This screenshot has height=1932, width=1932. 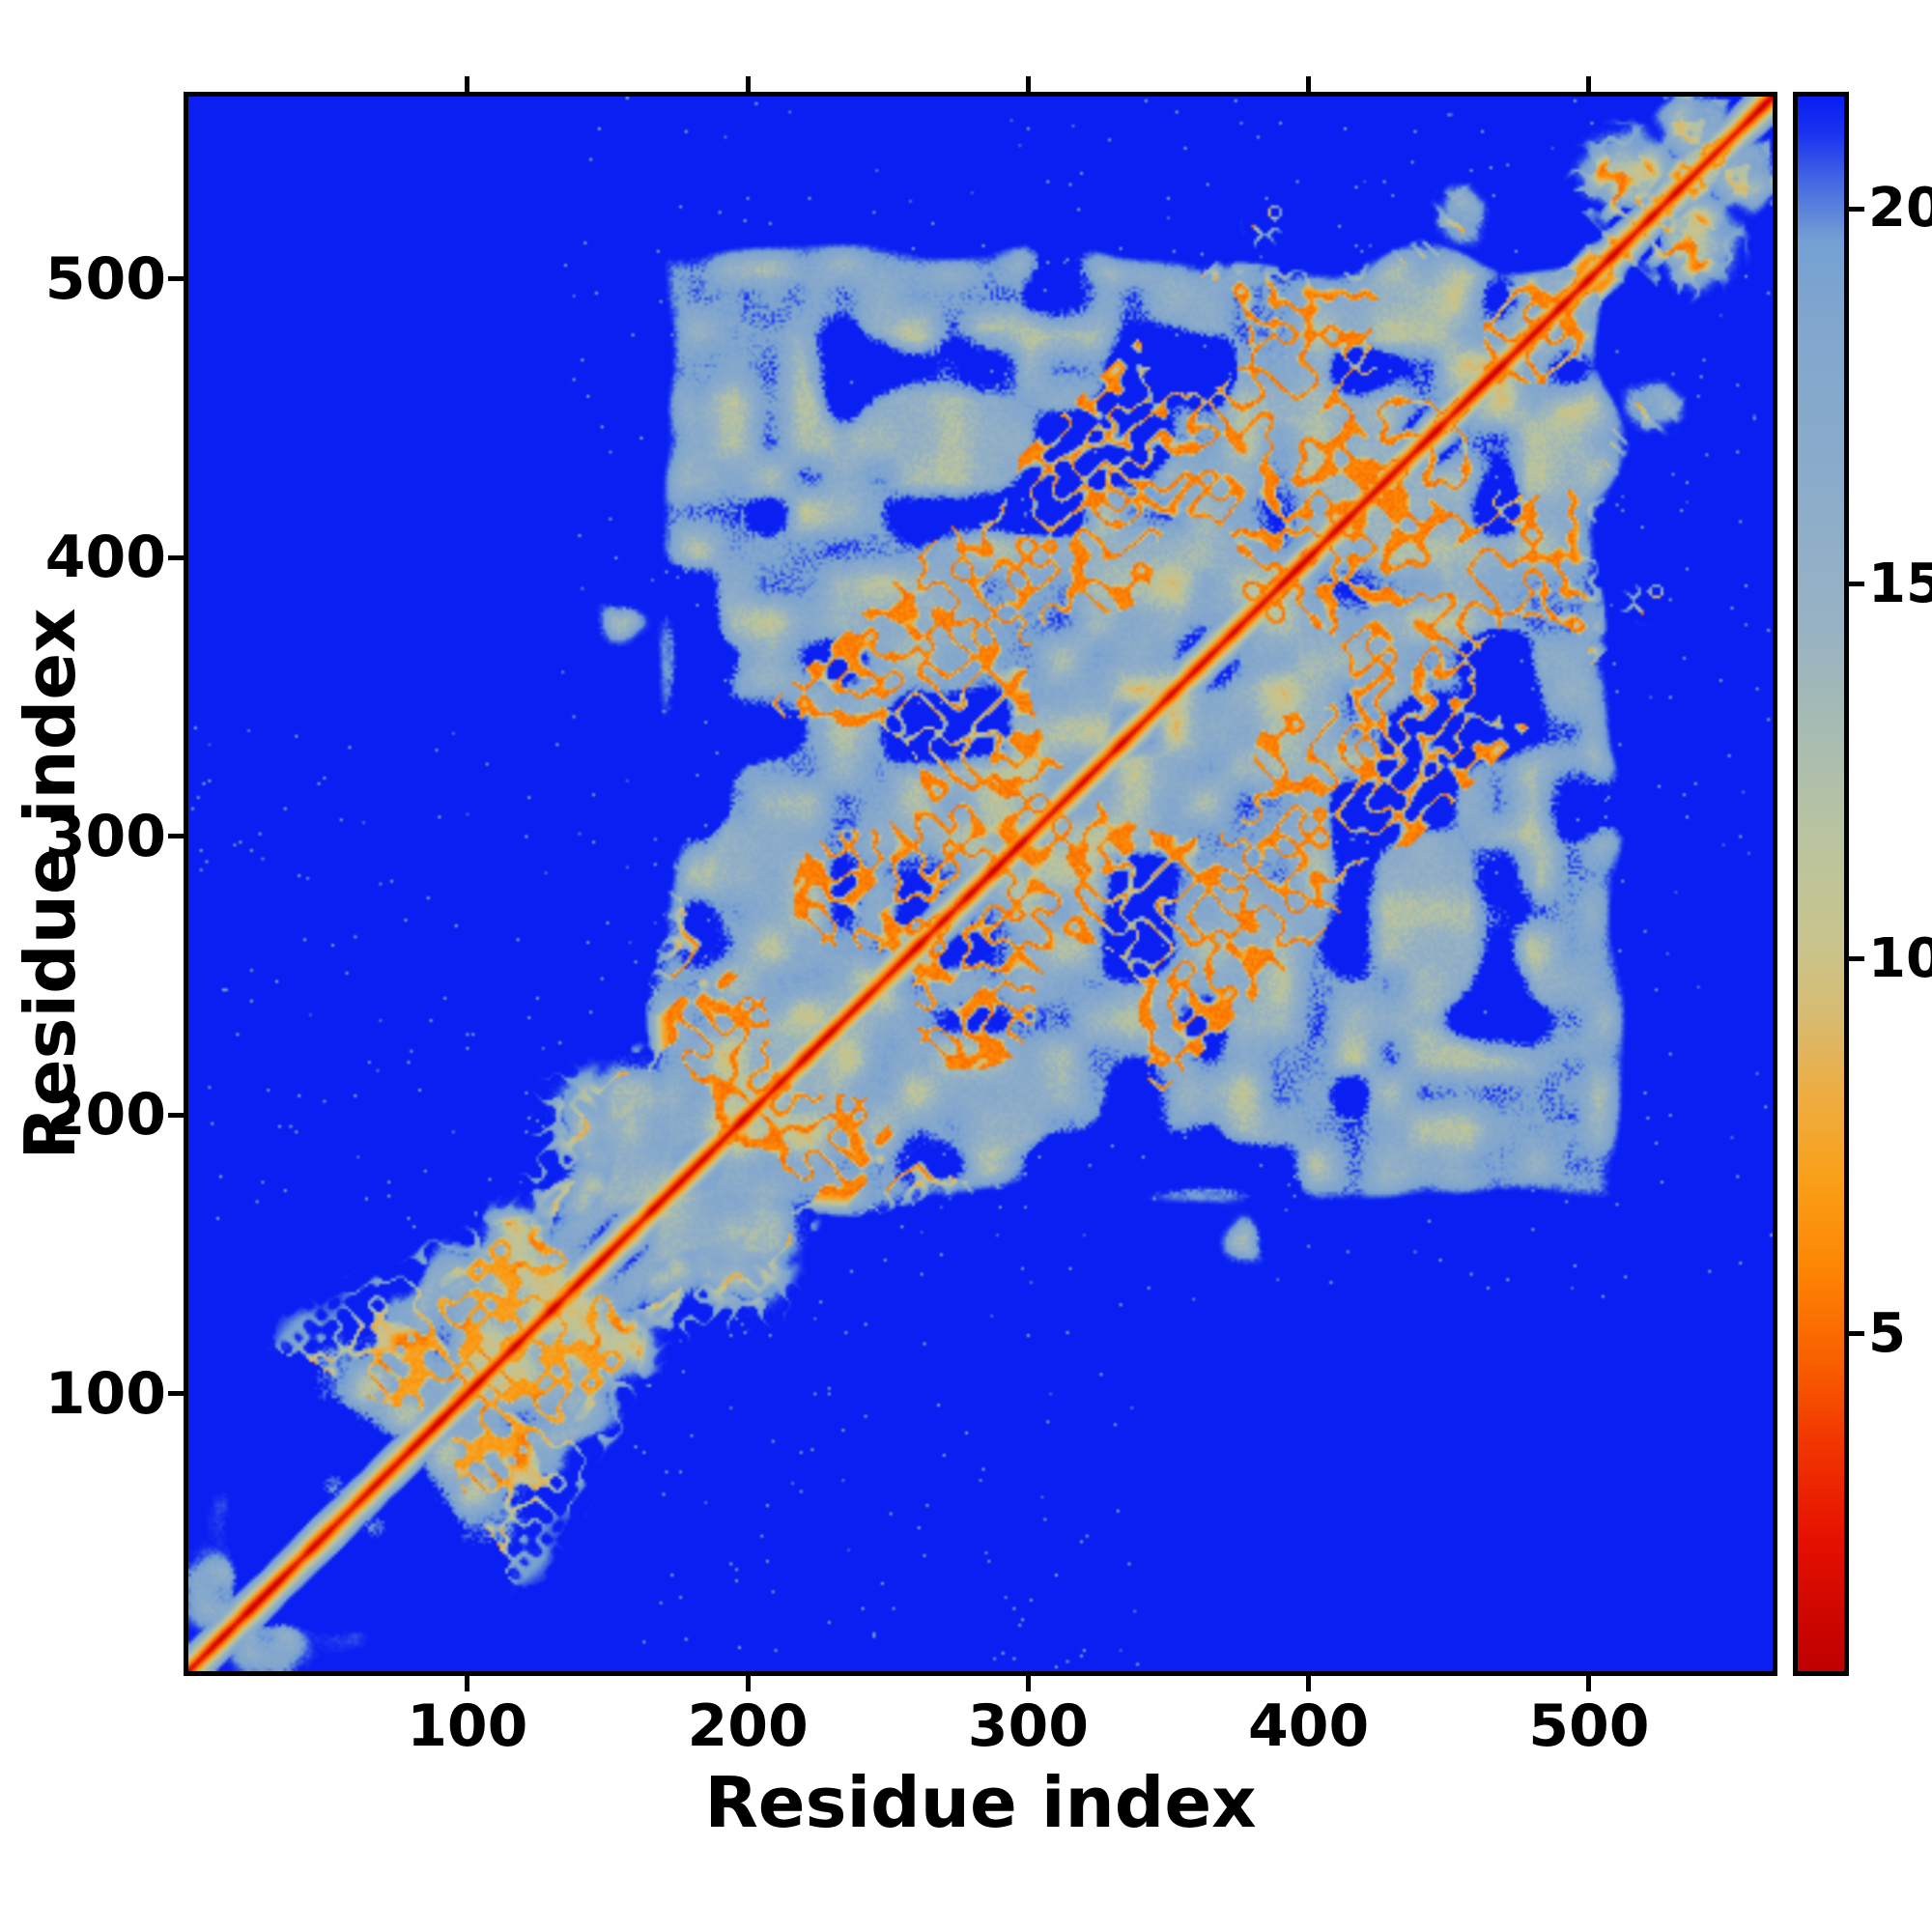 What do you see at coordinates (980, 1802) in the screenshot?
I see `x-axis-label: Residue index` at bounding box center [980, 1802].